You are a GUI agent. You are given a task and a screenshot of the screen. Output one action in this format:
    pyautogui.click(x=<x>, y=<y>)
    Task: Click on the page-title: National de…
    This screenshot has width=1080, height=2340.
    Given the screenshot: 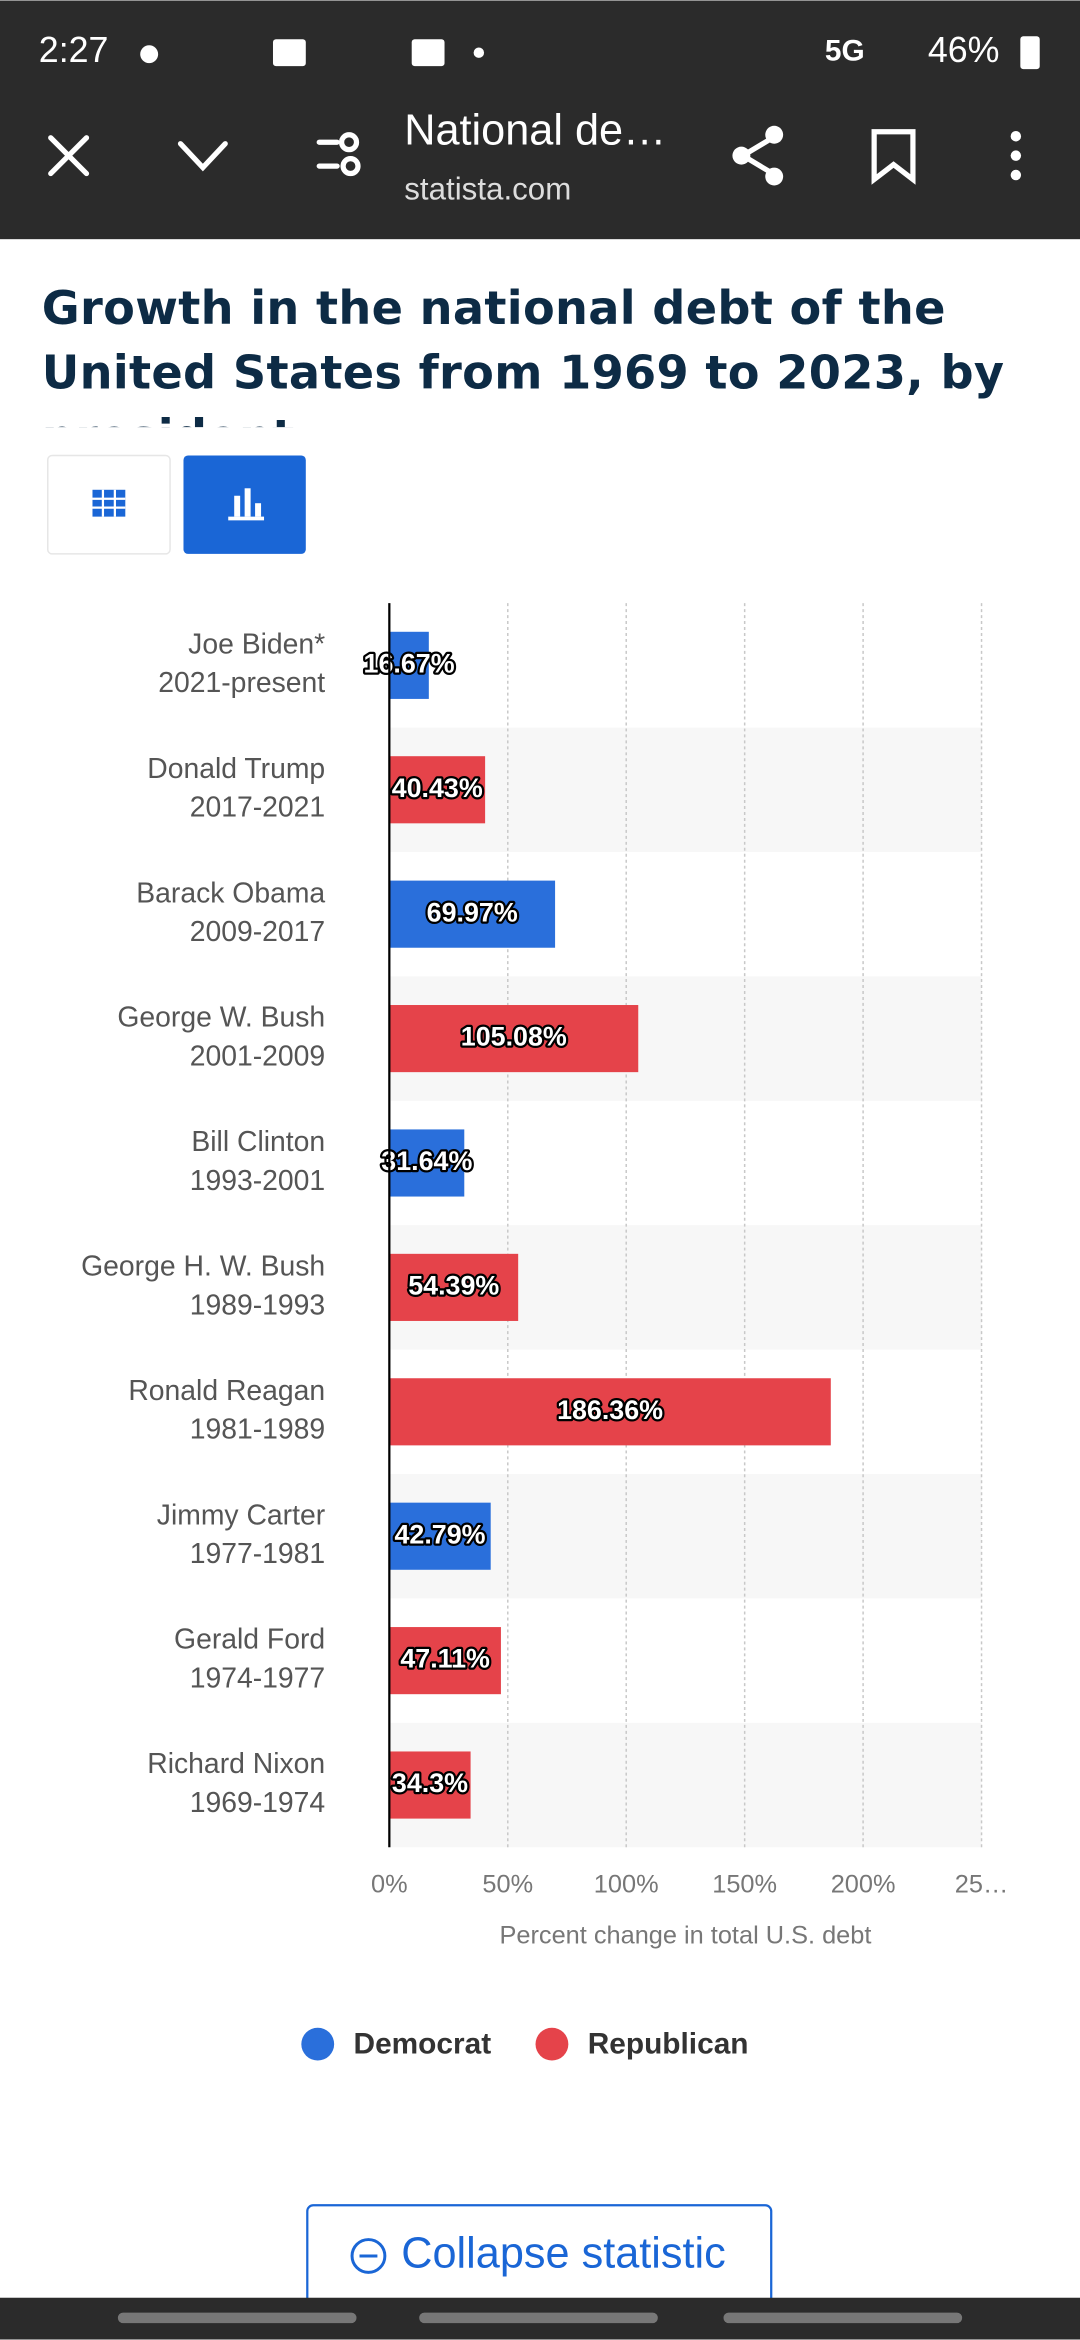 What is the action you would take?
    pyautogui.click(x=535, y=131)
    